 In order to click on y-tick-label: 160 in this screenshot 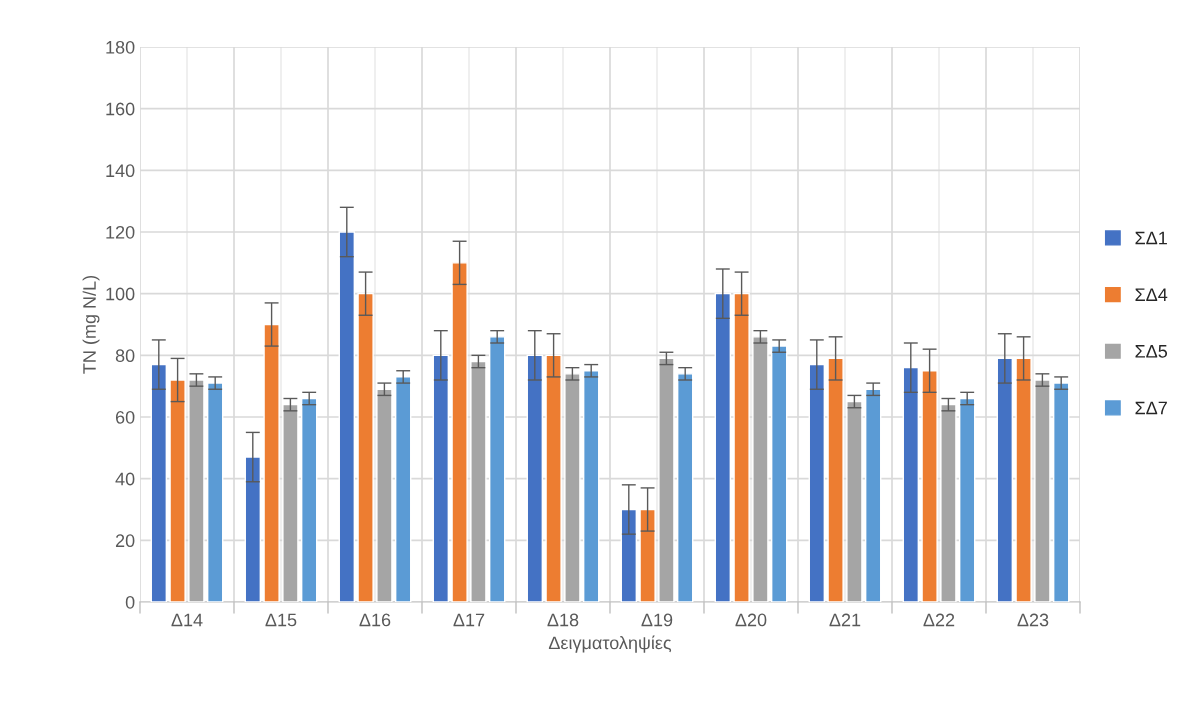, I will do `click(120, 109)`.